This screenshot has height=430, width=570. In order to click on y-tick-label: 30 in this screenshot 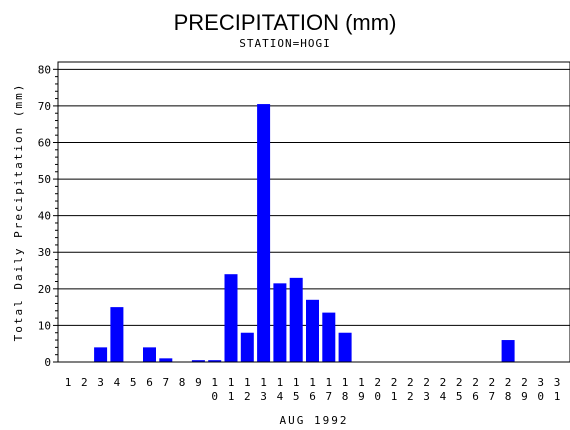, I will do `click(44, 252)`.